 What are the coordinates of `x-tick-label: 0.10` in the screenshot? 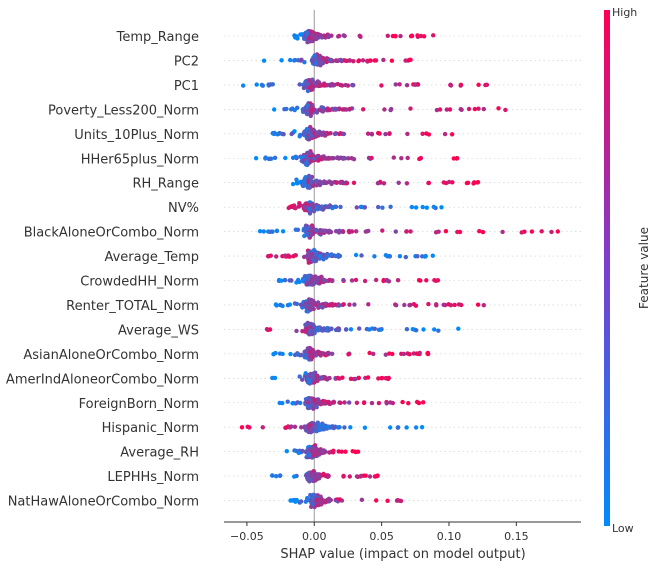 It's located at (449, 536).